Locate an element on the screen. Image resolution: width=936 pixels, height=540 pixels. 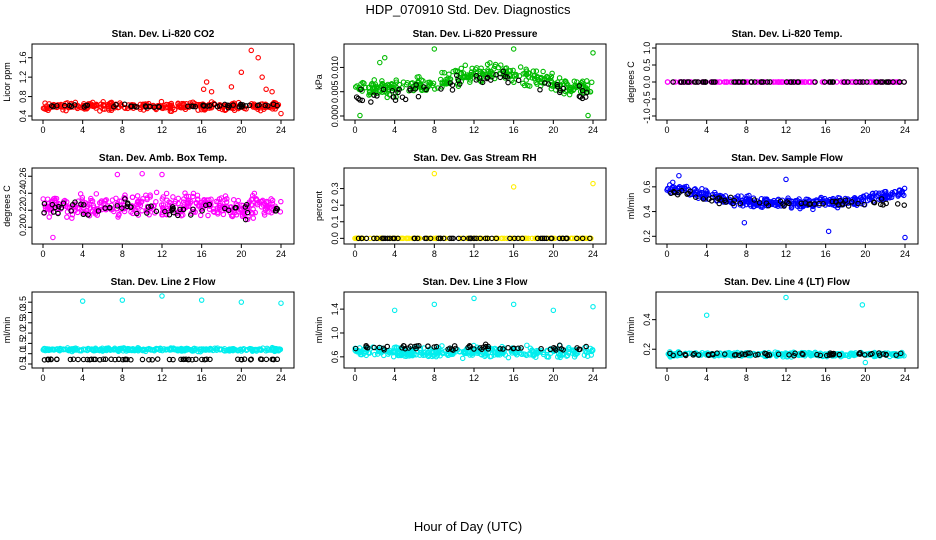
y-tick-label: 0.4 is located at coordinates (23, 116).